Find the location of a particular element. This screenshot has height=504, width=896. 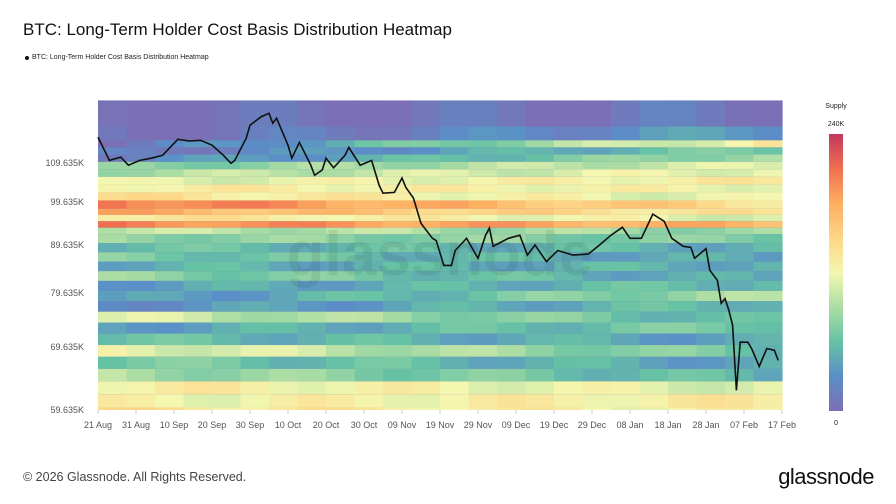

colorbar-label: Supply is located at coordinates (836, 106).